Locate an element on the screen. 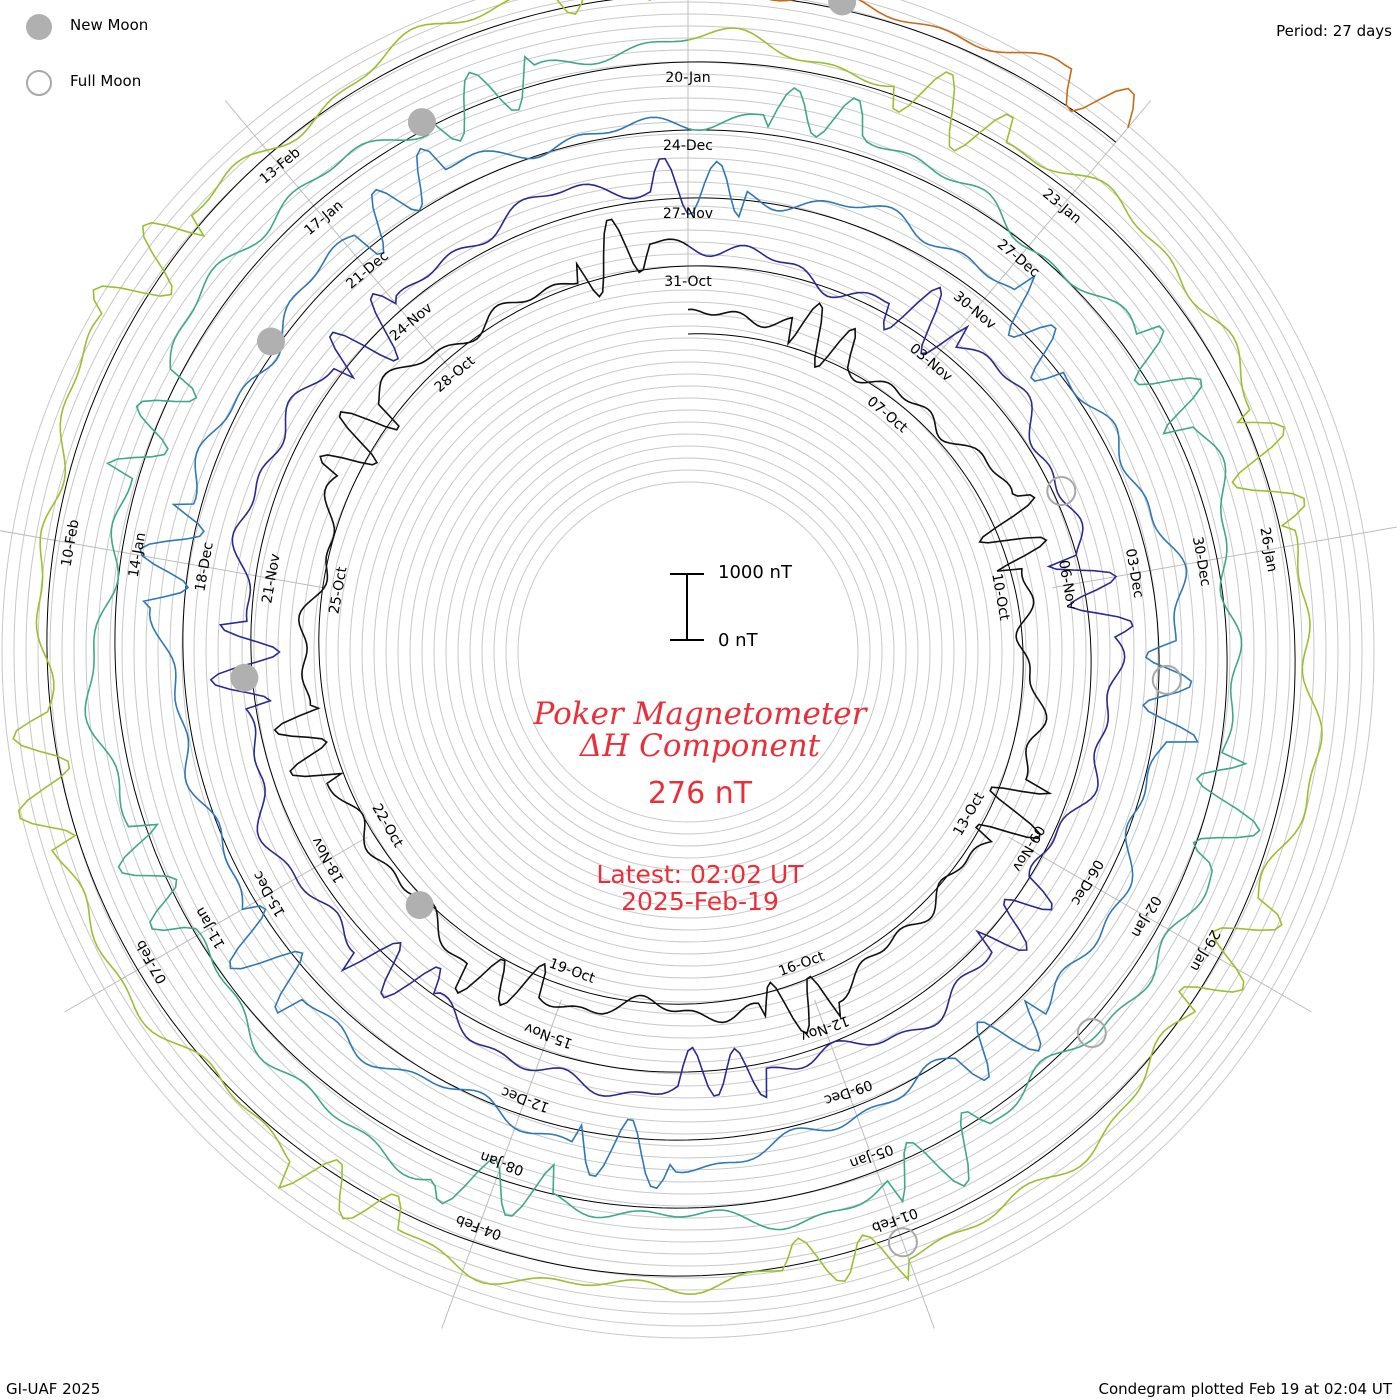 This screenshot has height=1400, width=1400. date-label: 03-Nov is located at coordinates (930, 363).